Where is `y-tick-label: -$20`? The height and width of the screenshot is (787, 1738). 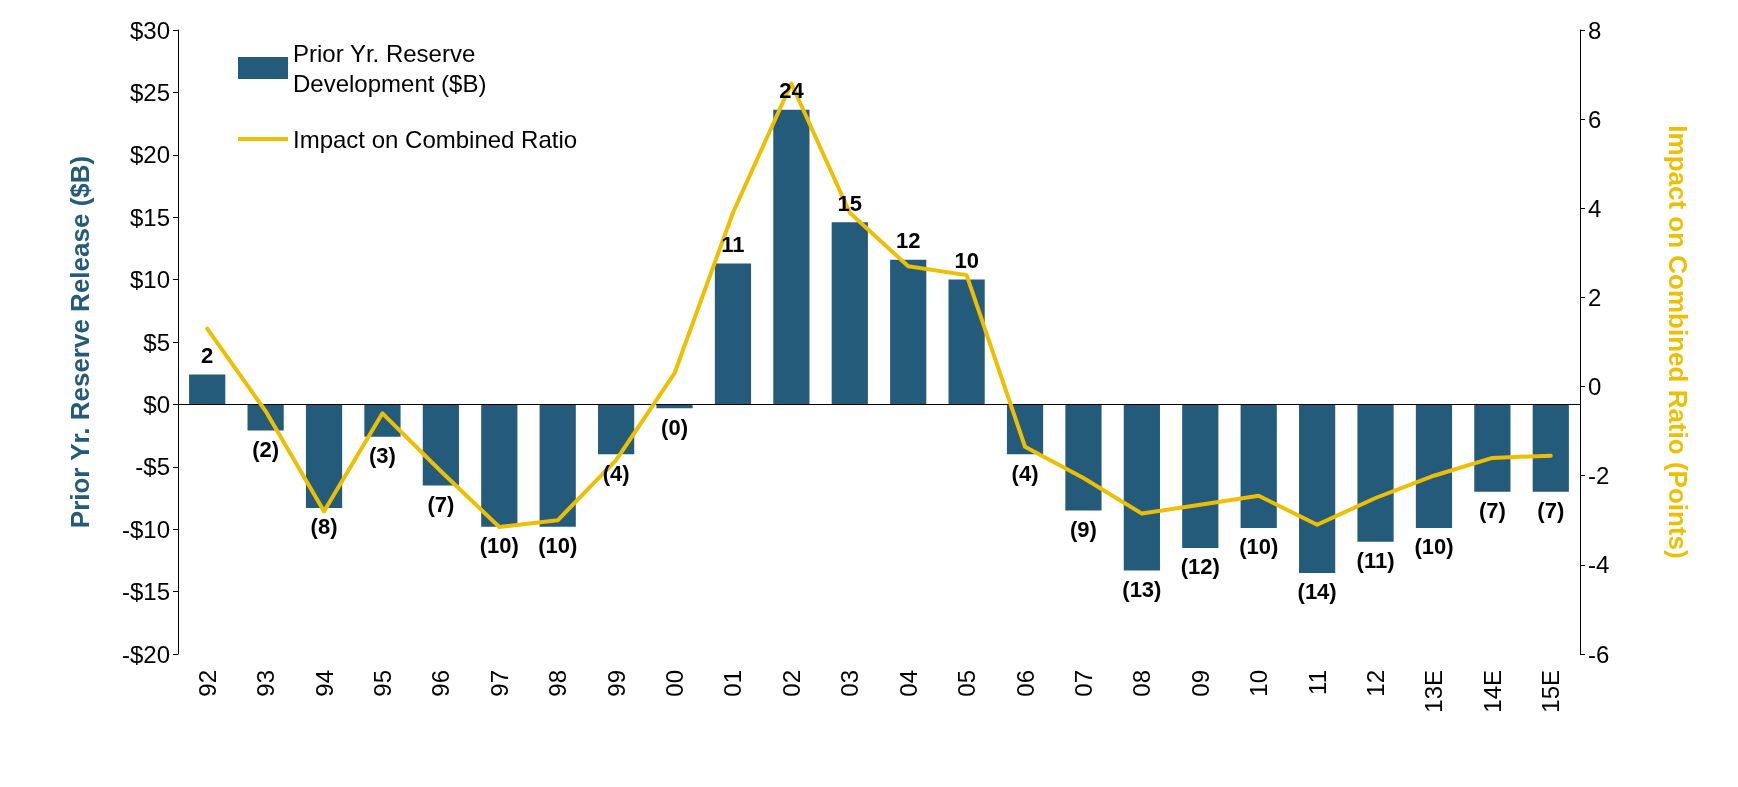 y-tick-label: -$20 is located at coordinates (145, 654).